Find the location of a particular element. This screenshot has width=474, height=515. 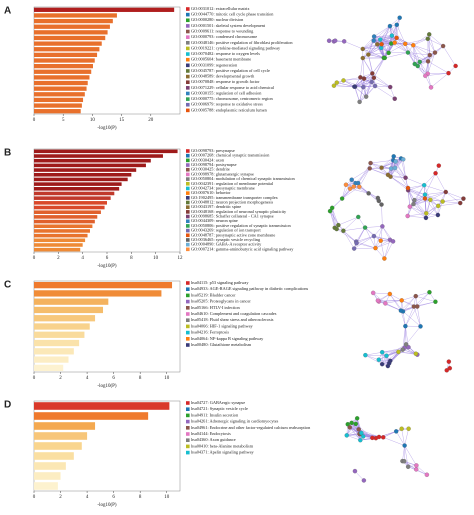

x-tick-label: 0 is located at coordinates (34, 258).